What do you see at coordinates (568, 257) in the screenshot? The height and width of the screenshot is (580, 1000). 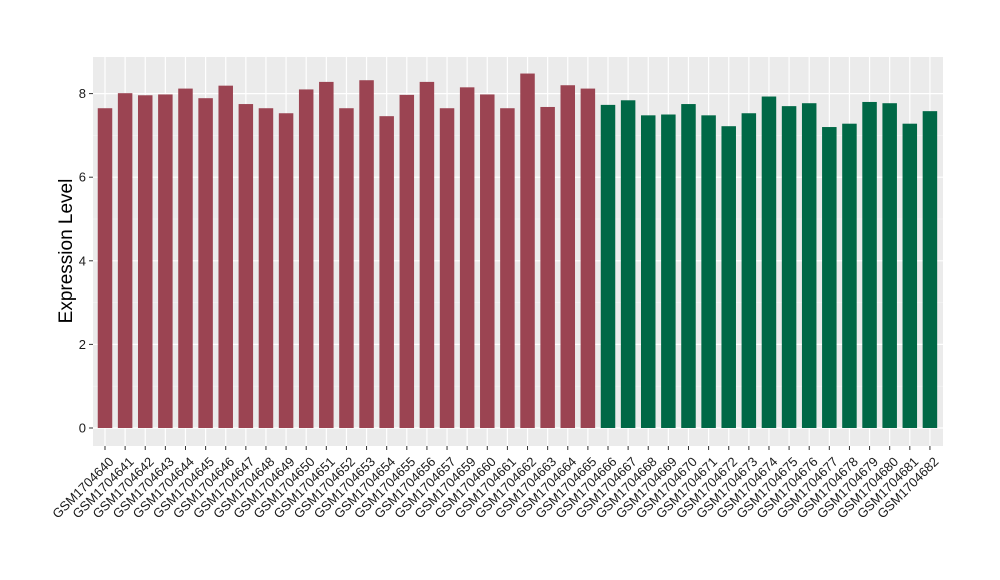 I see `bar-GSM1704664` at bounding box center [568, 257].